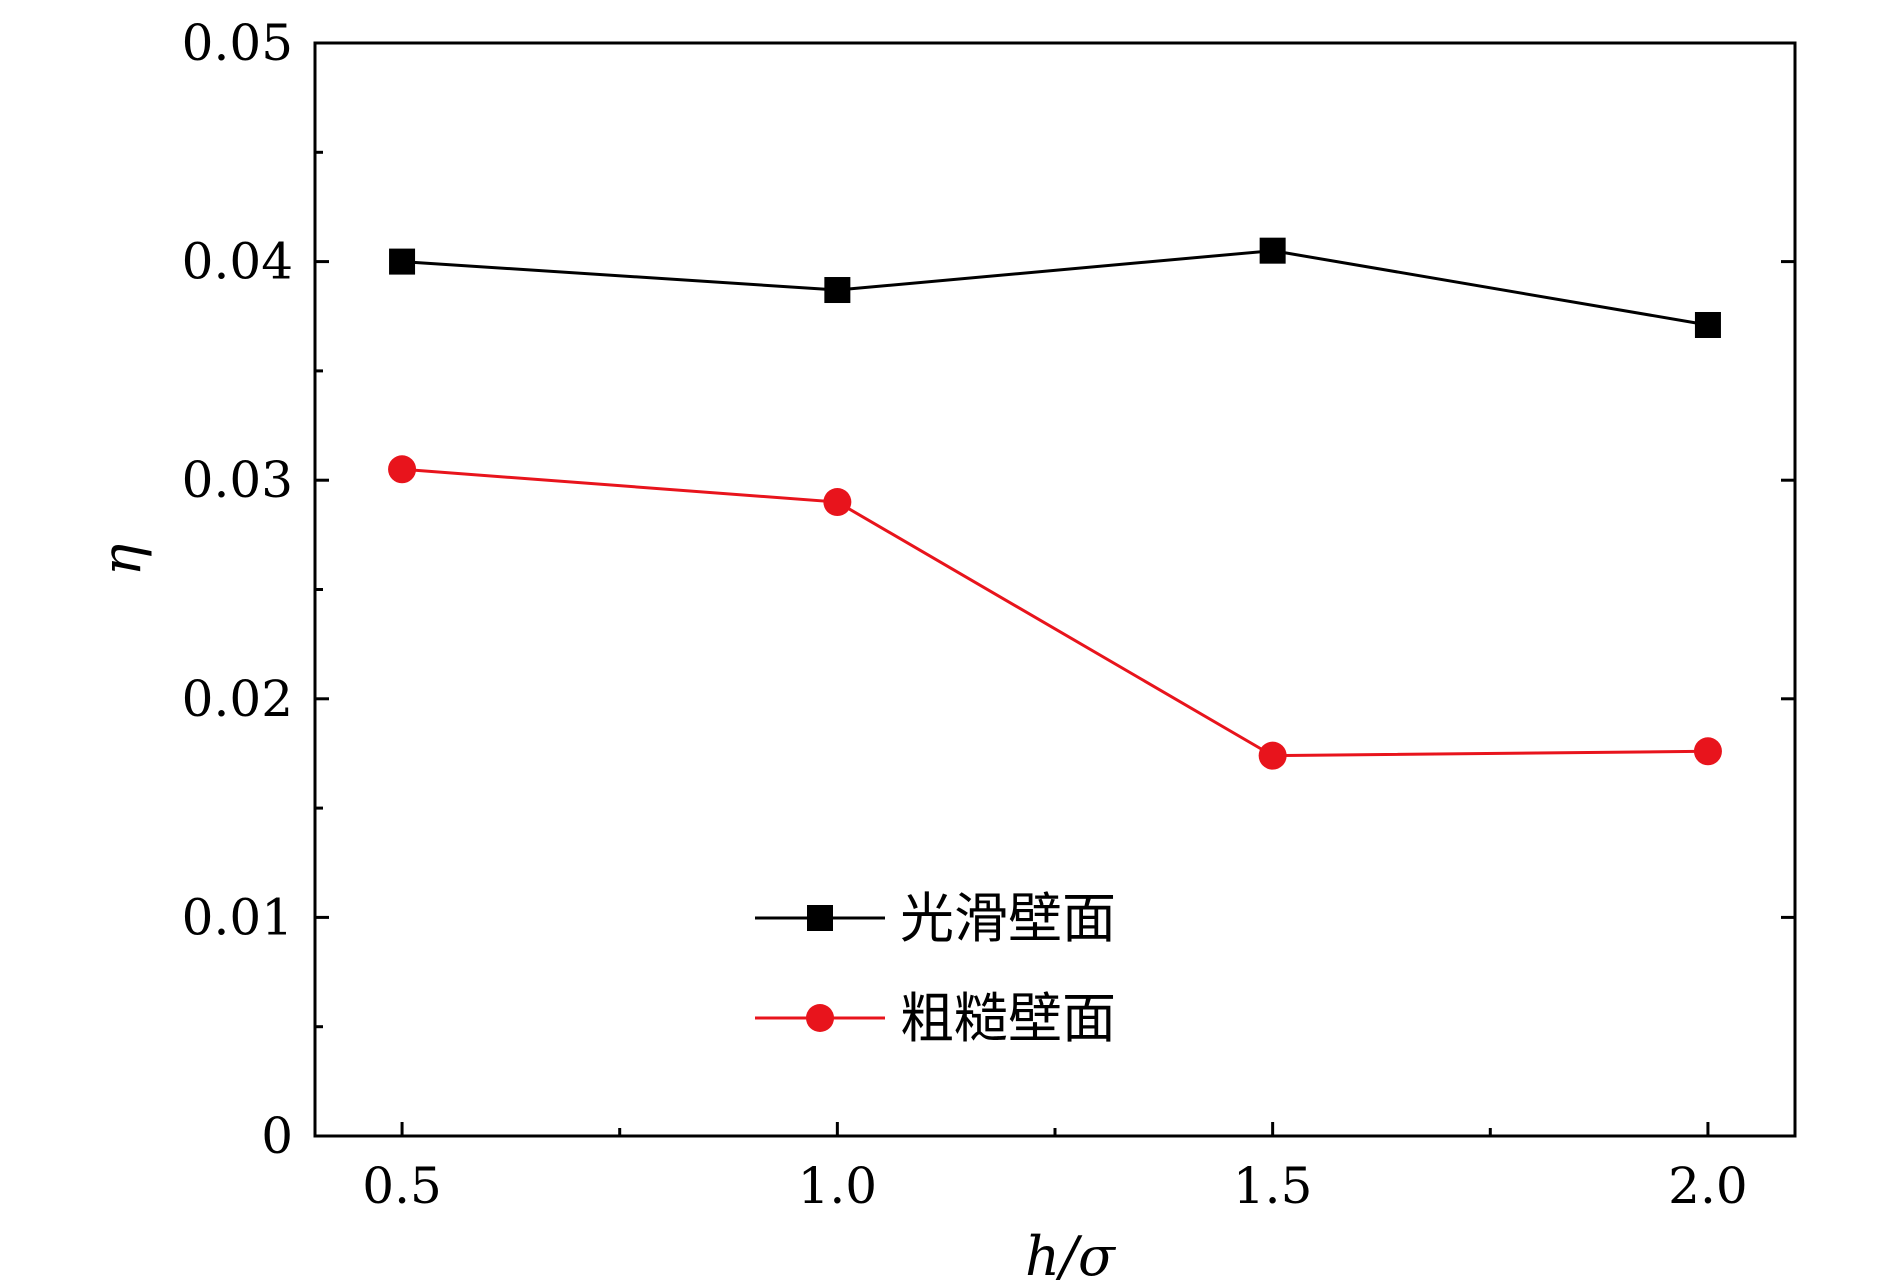 The image size is (1890, 1288). Describe the element at coordinates (402, 1186) in the screenshot. I see `x-tick-label: 0.5` at that location.